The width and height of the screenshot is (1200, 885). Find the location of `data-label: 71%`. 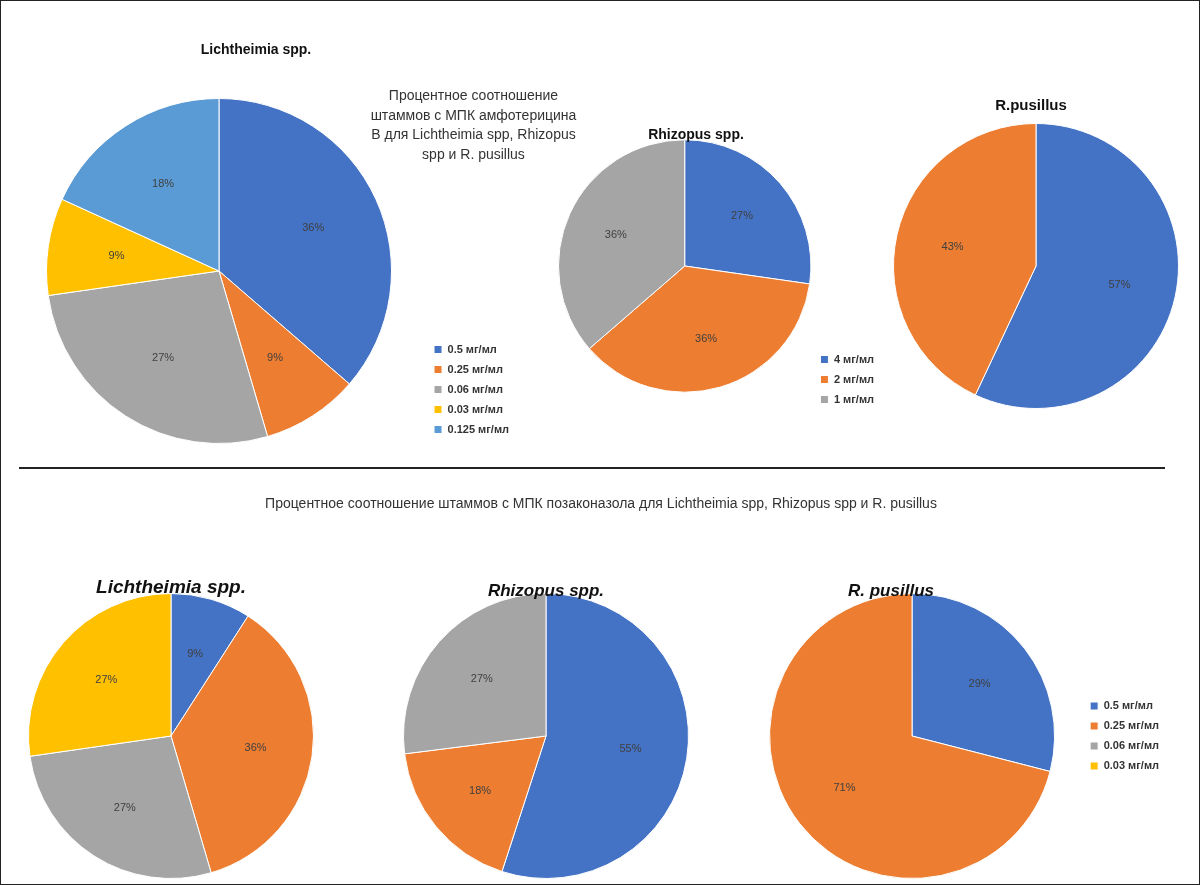

data-label: 71% is located at coordinates (844, 787).